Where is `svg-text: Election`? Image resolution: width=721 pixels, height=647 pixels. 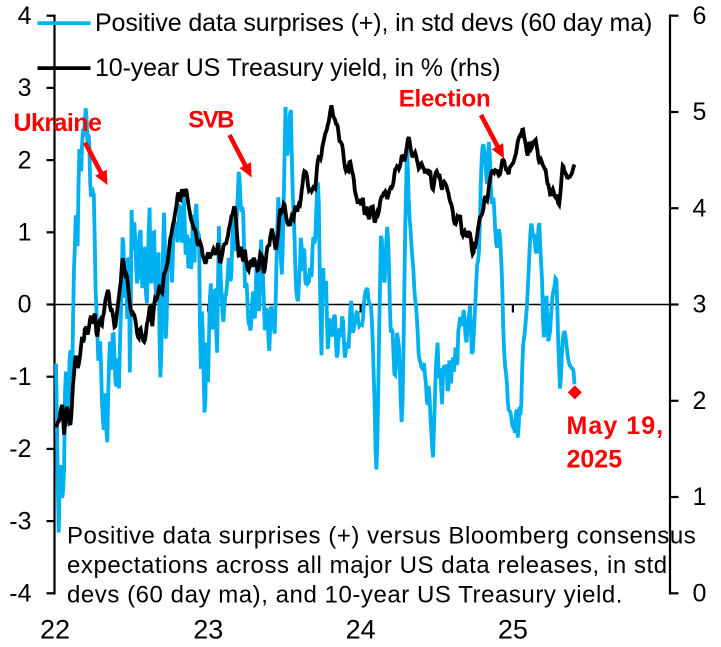
svg-text: Election is located at coordinates (445, 98).